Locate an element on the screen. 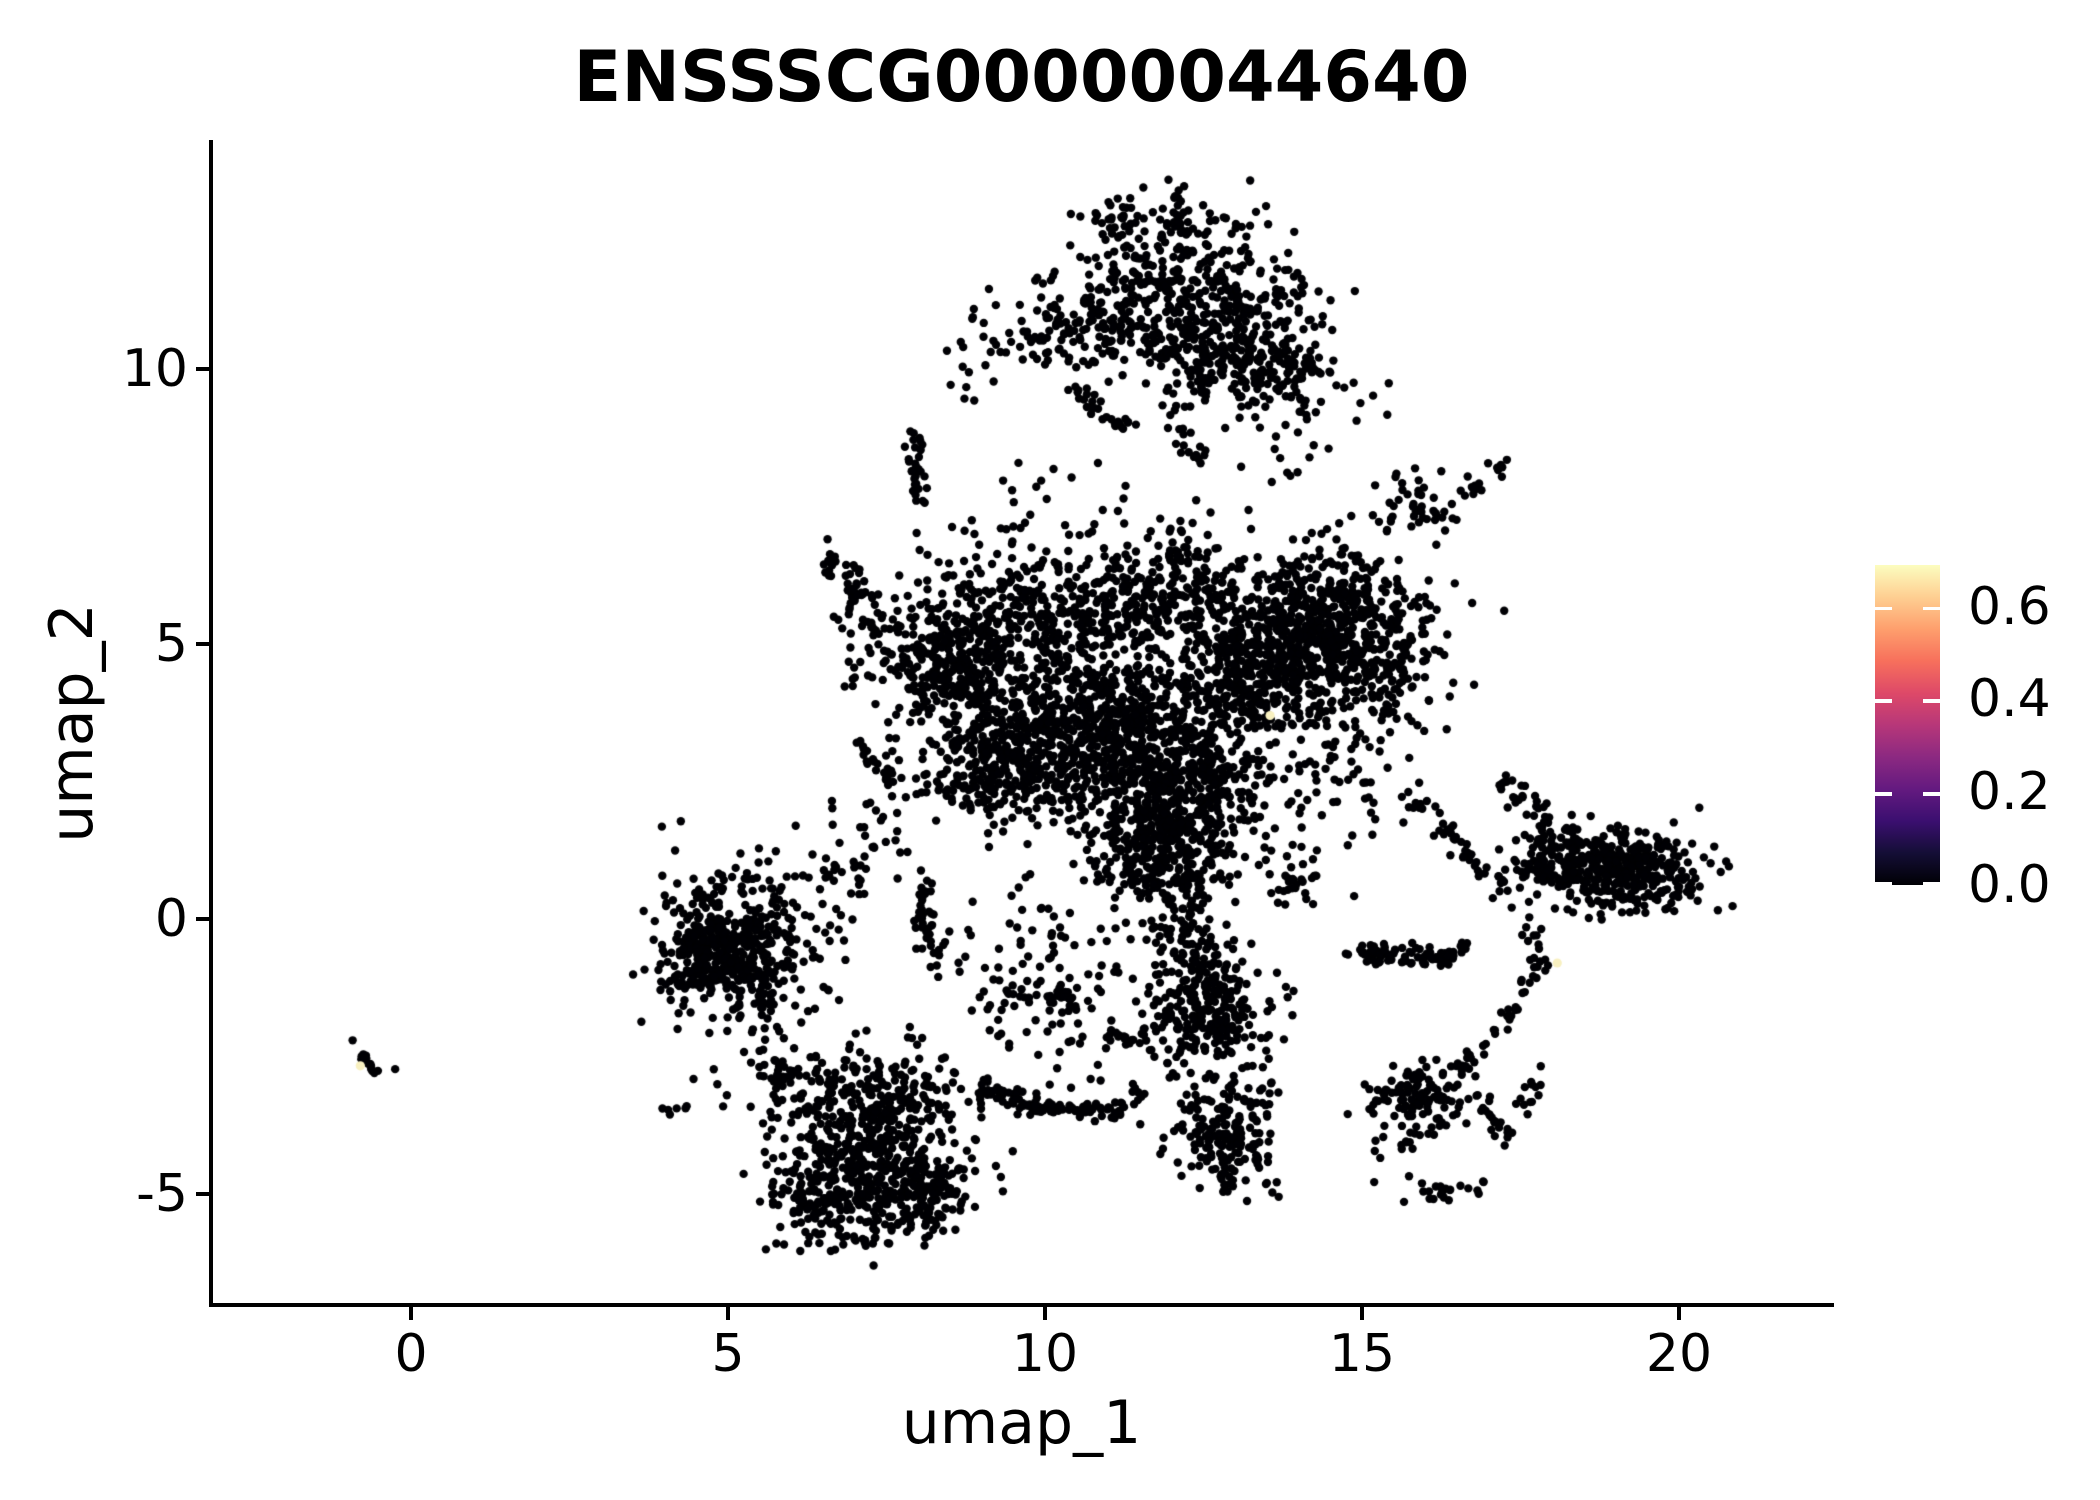 The height and width of the screenshot is (1500, 2100). x-tick-label: 15 is located at coordinates (1362, 1354).